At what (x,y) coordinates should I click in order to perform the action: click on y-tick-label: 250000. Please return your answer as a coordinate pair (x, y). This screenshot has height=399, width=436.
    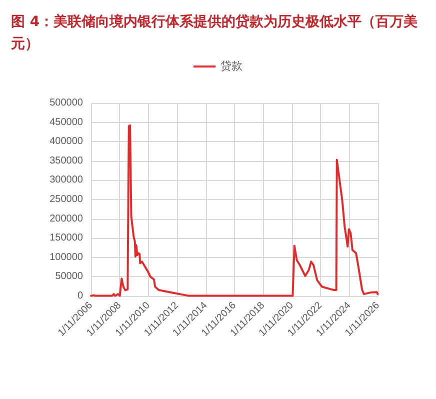
    Looking at the image, I should click on (67, 199).